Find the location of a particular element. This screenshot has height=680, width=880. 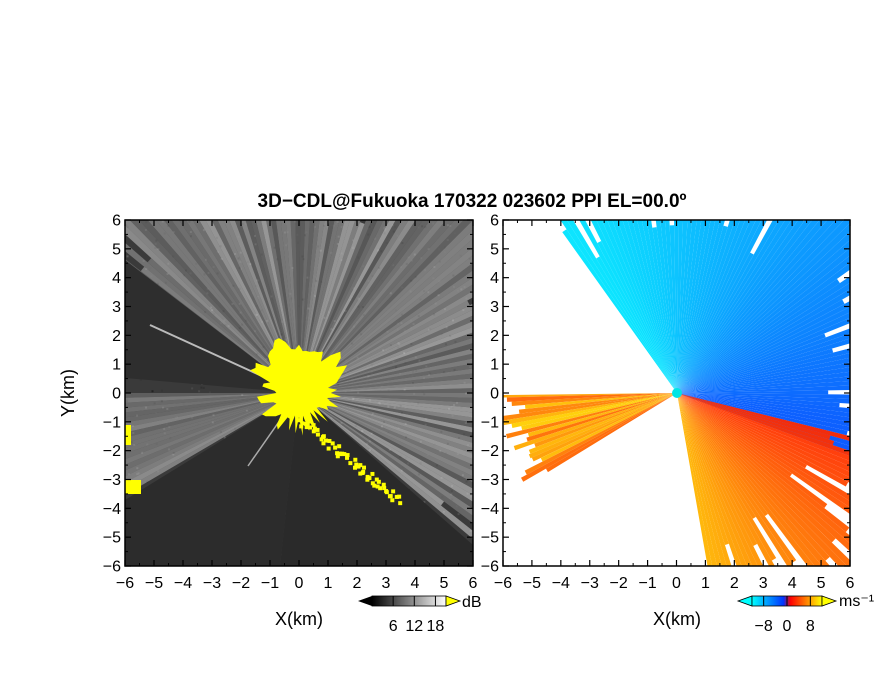

velocity-approaching-sector is located at coordinates (705, 338).